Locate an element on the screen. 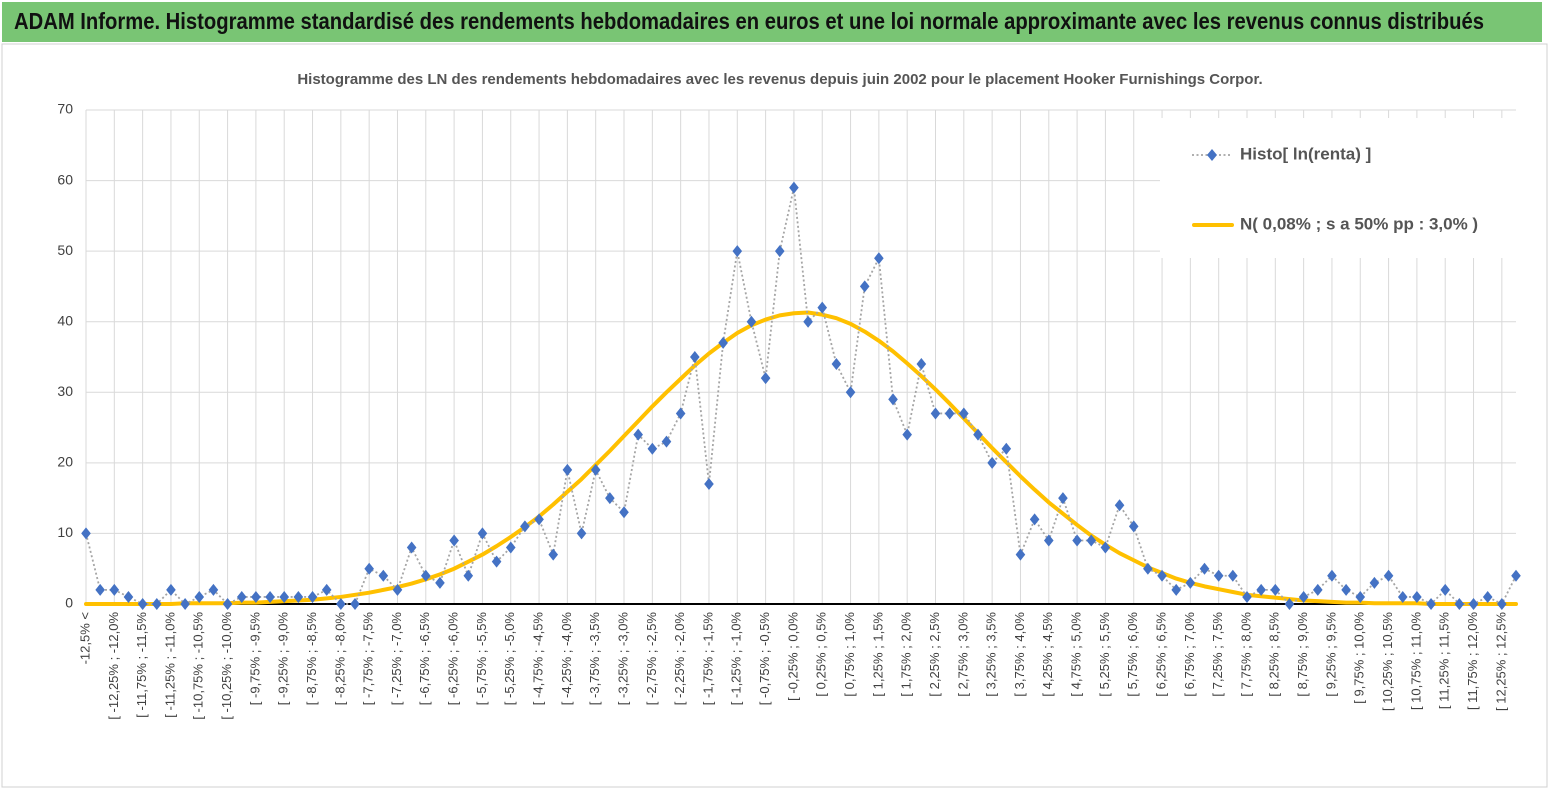 This screenshot has height=790, width=1567. x-tick-label: [ 6,25% ; 6,5% is located at coordinates (1160, 654).